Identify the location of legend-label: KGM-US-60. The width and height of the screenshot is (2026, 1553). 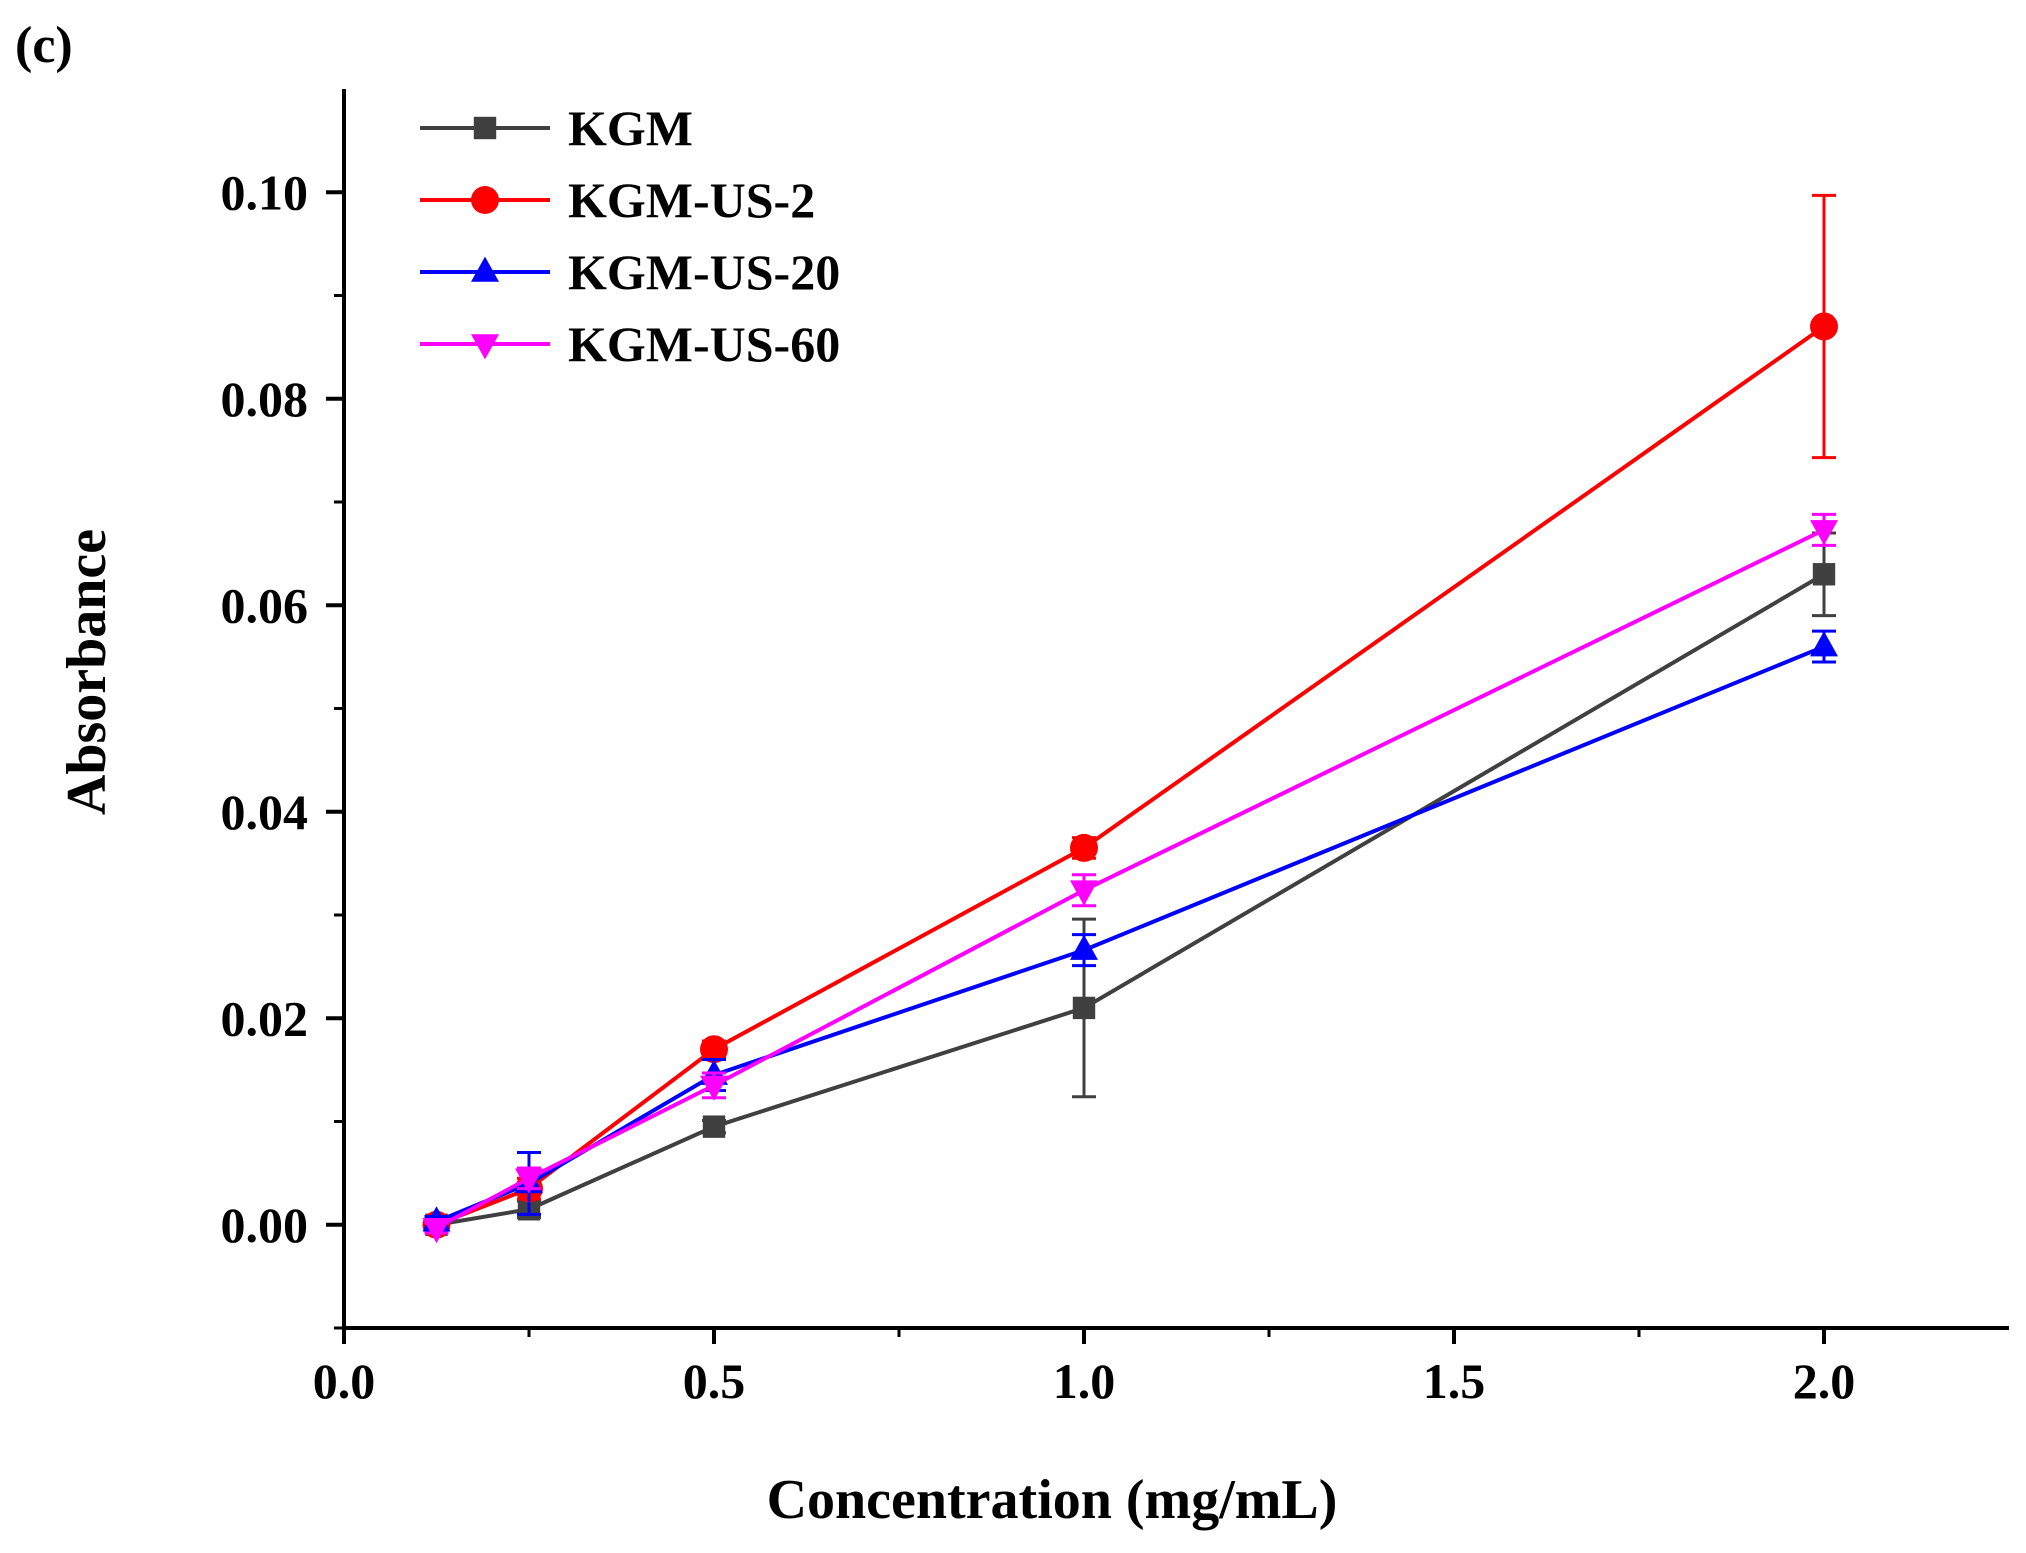
(704, 344).